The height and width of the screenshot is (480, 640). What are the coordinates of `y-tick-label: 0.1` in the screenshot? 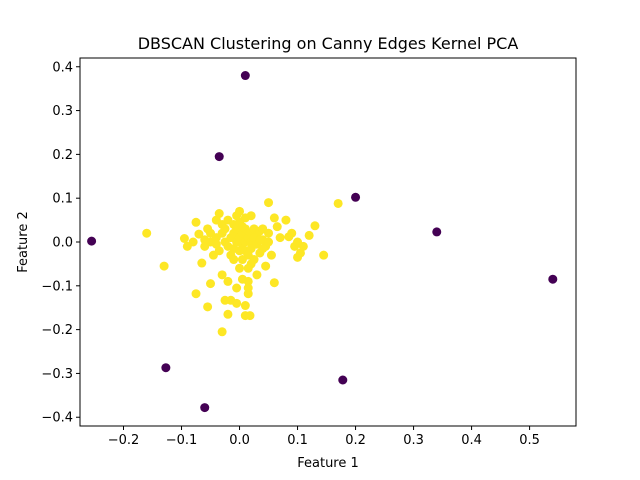 It's located at (62, 199).